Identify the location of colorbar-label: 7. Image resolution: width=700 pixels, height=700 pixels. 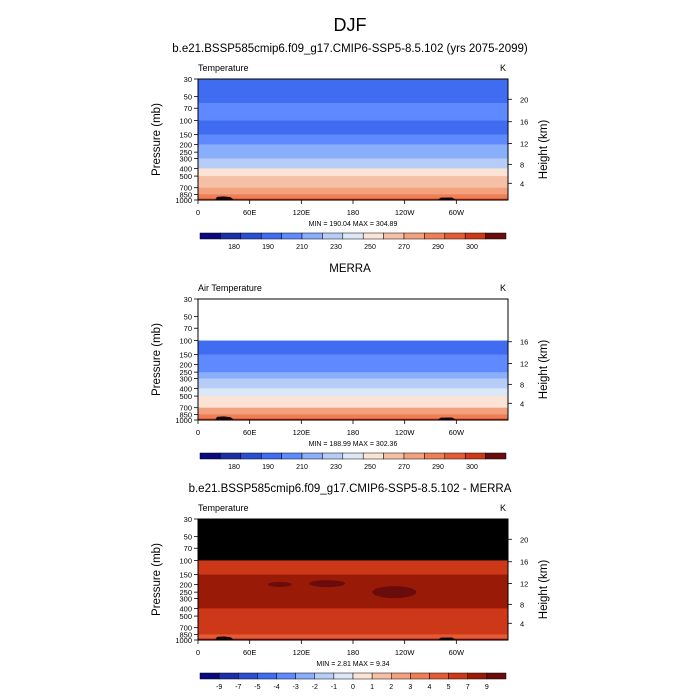
(468, 687).